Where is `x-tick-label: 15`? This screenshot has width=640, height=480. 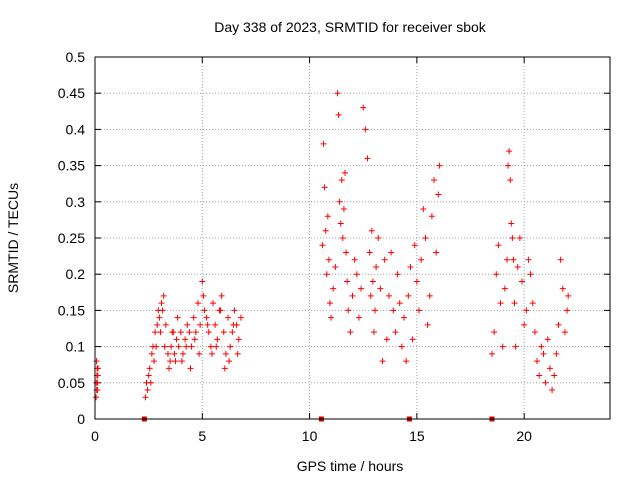
x-tick-label: 15 is located at coordinates (417, 436).